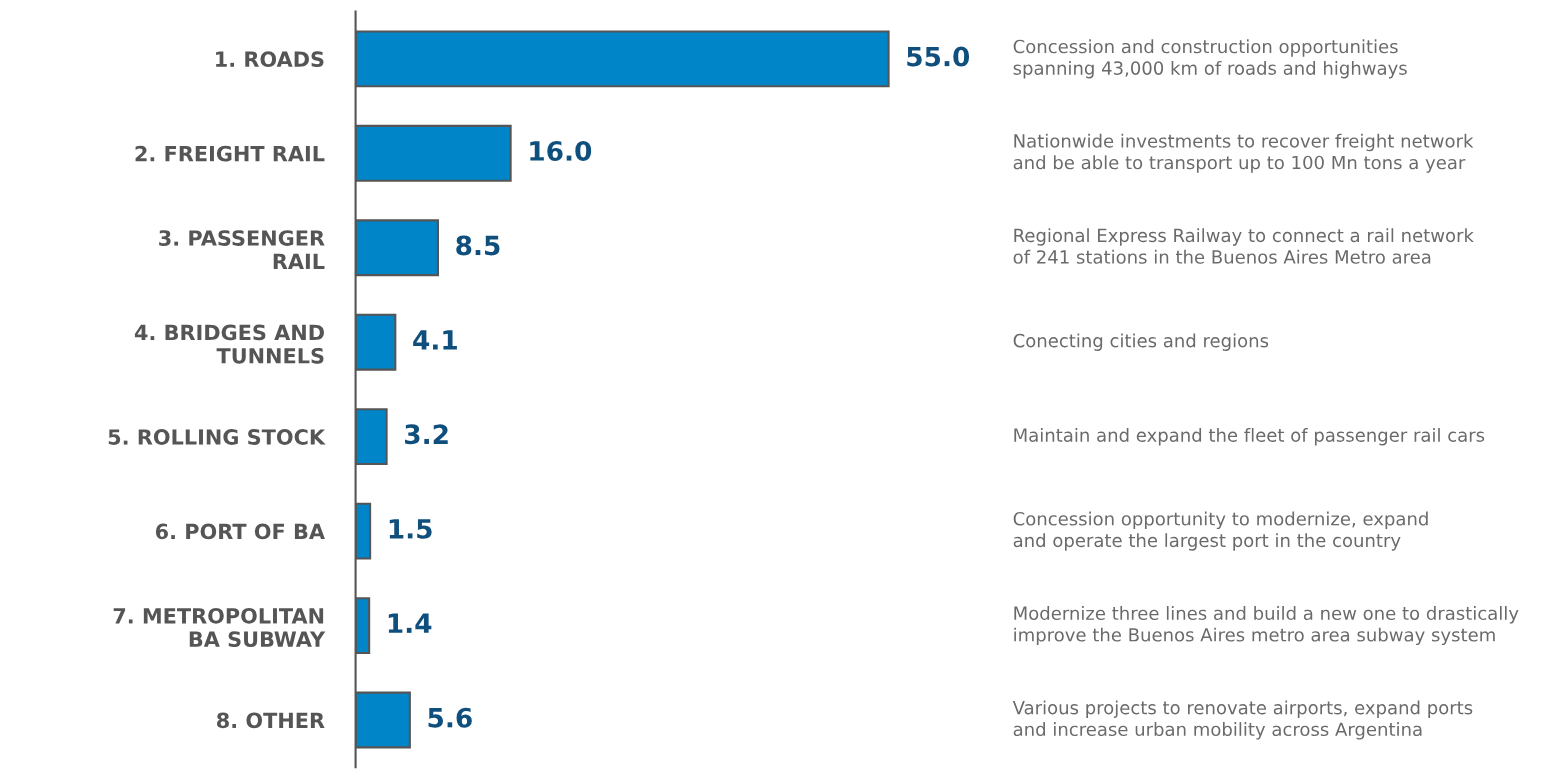 This screenshot has width=1546, height=775. I want to click on y-tick-label: 5. ROLLING STOCK, so click(217, 437).